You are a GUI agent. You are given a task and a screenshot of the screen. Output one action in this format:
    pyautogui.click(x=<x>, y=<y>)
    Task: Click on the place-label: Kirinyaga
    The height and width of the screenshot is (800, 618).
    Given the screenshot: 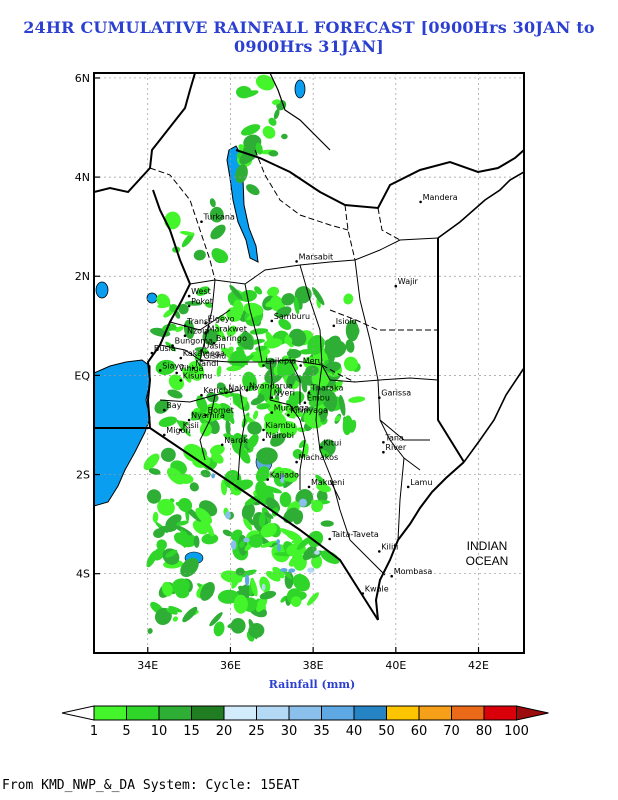 What is the action you would take?
    pyautogui.click(x=309, y=410)
    